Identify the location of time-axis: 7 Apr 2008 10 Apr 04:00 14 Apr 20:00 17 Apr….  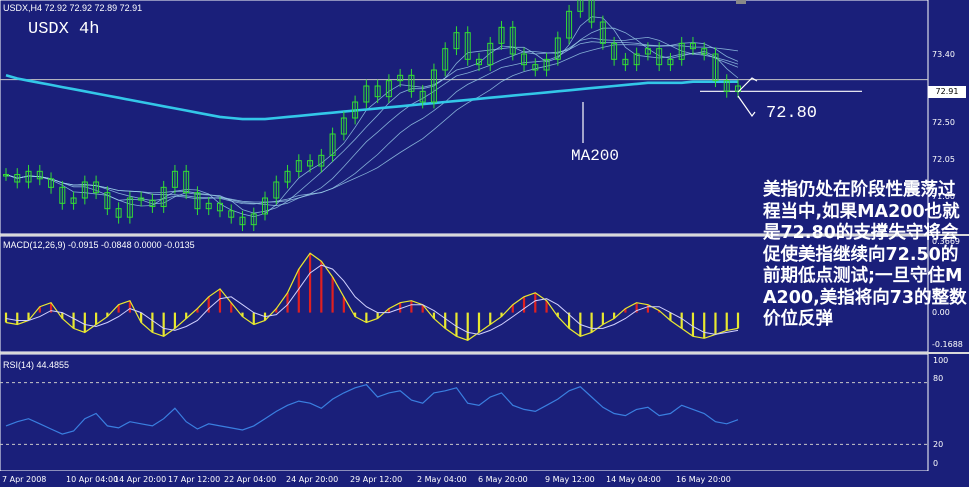
(484, 479).